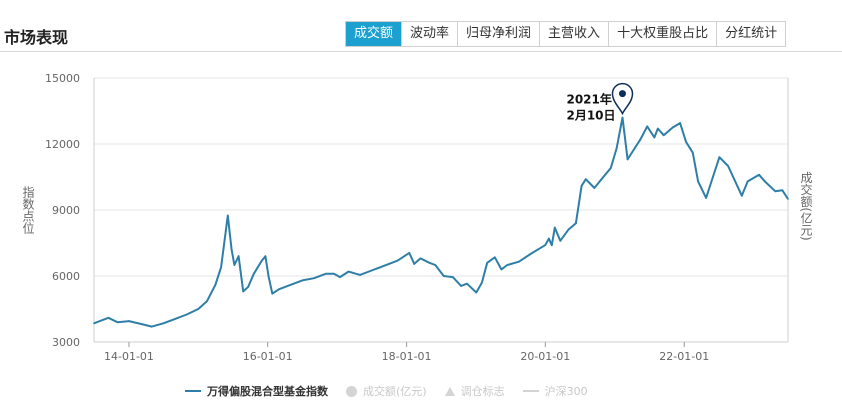  Describe the element at coordinates (66, 210) in the screenshot. I see `y-tick-label: 9000` at that location.